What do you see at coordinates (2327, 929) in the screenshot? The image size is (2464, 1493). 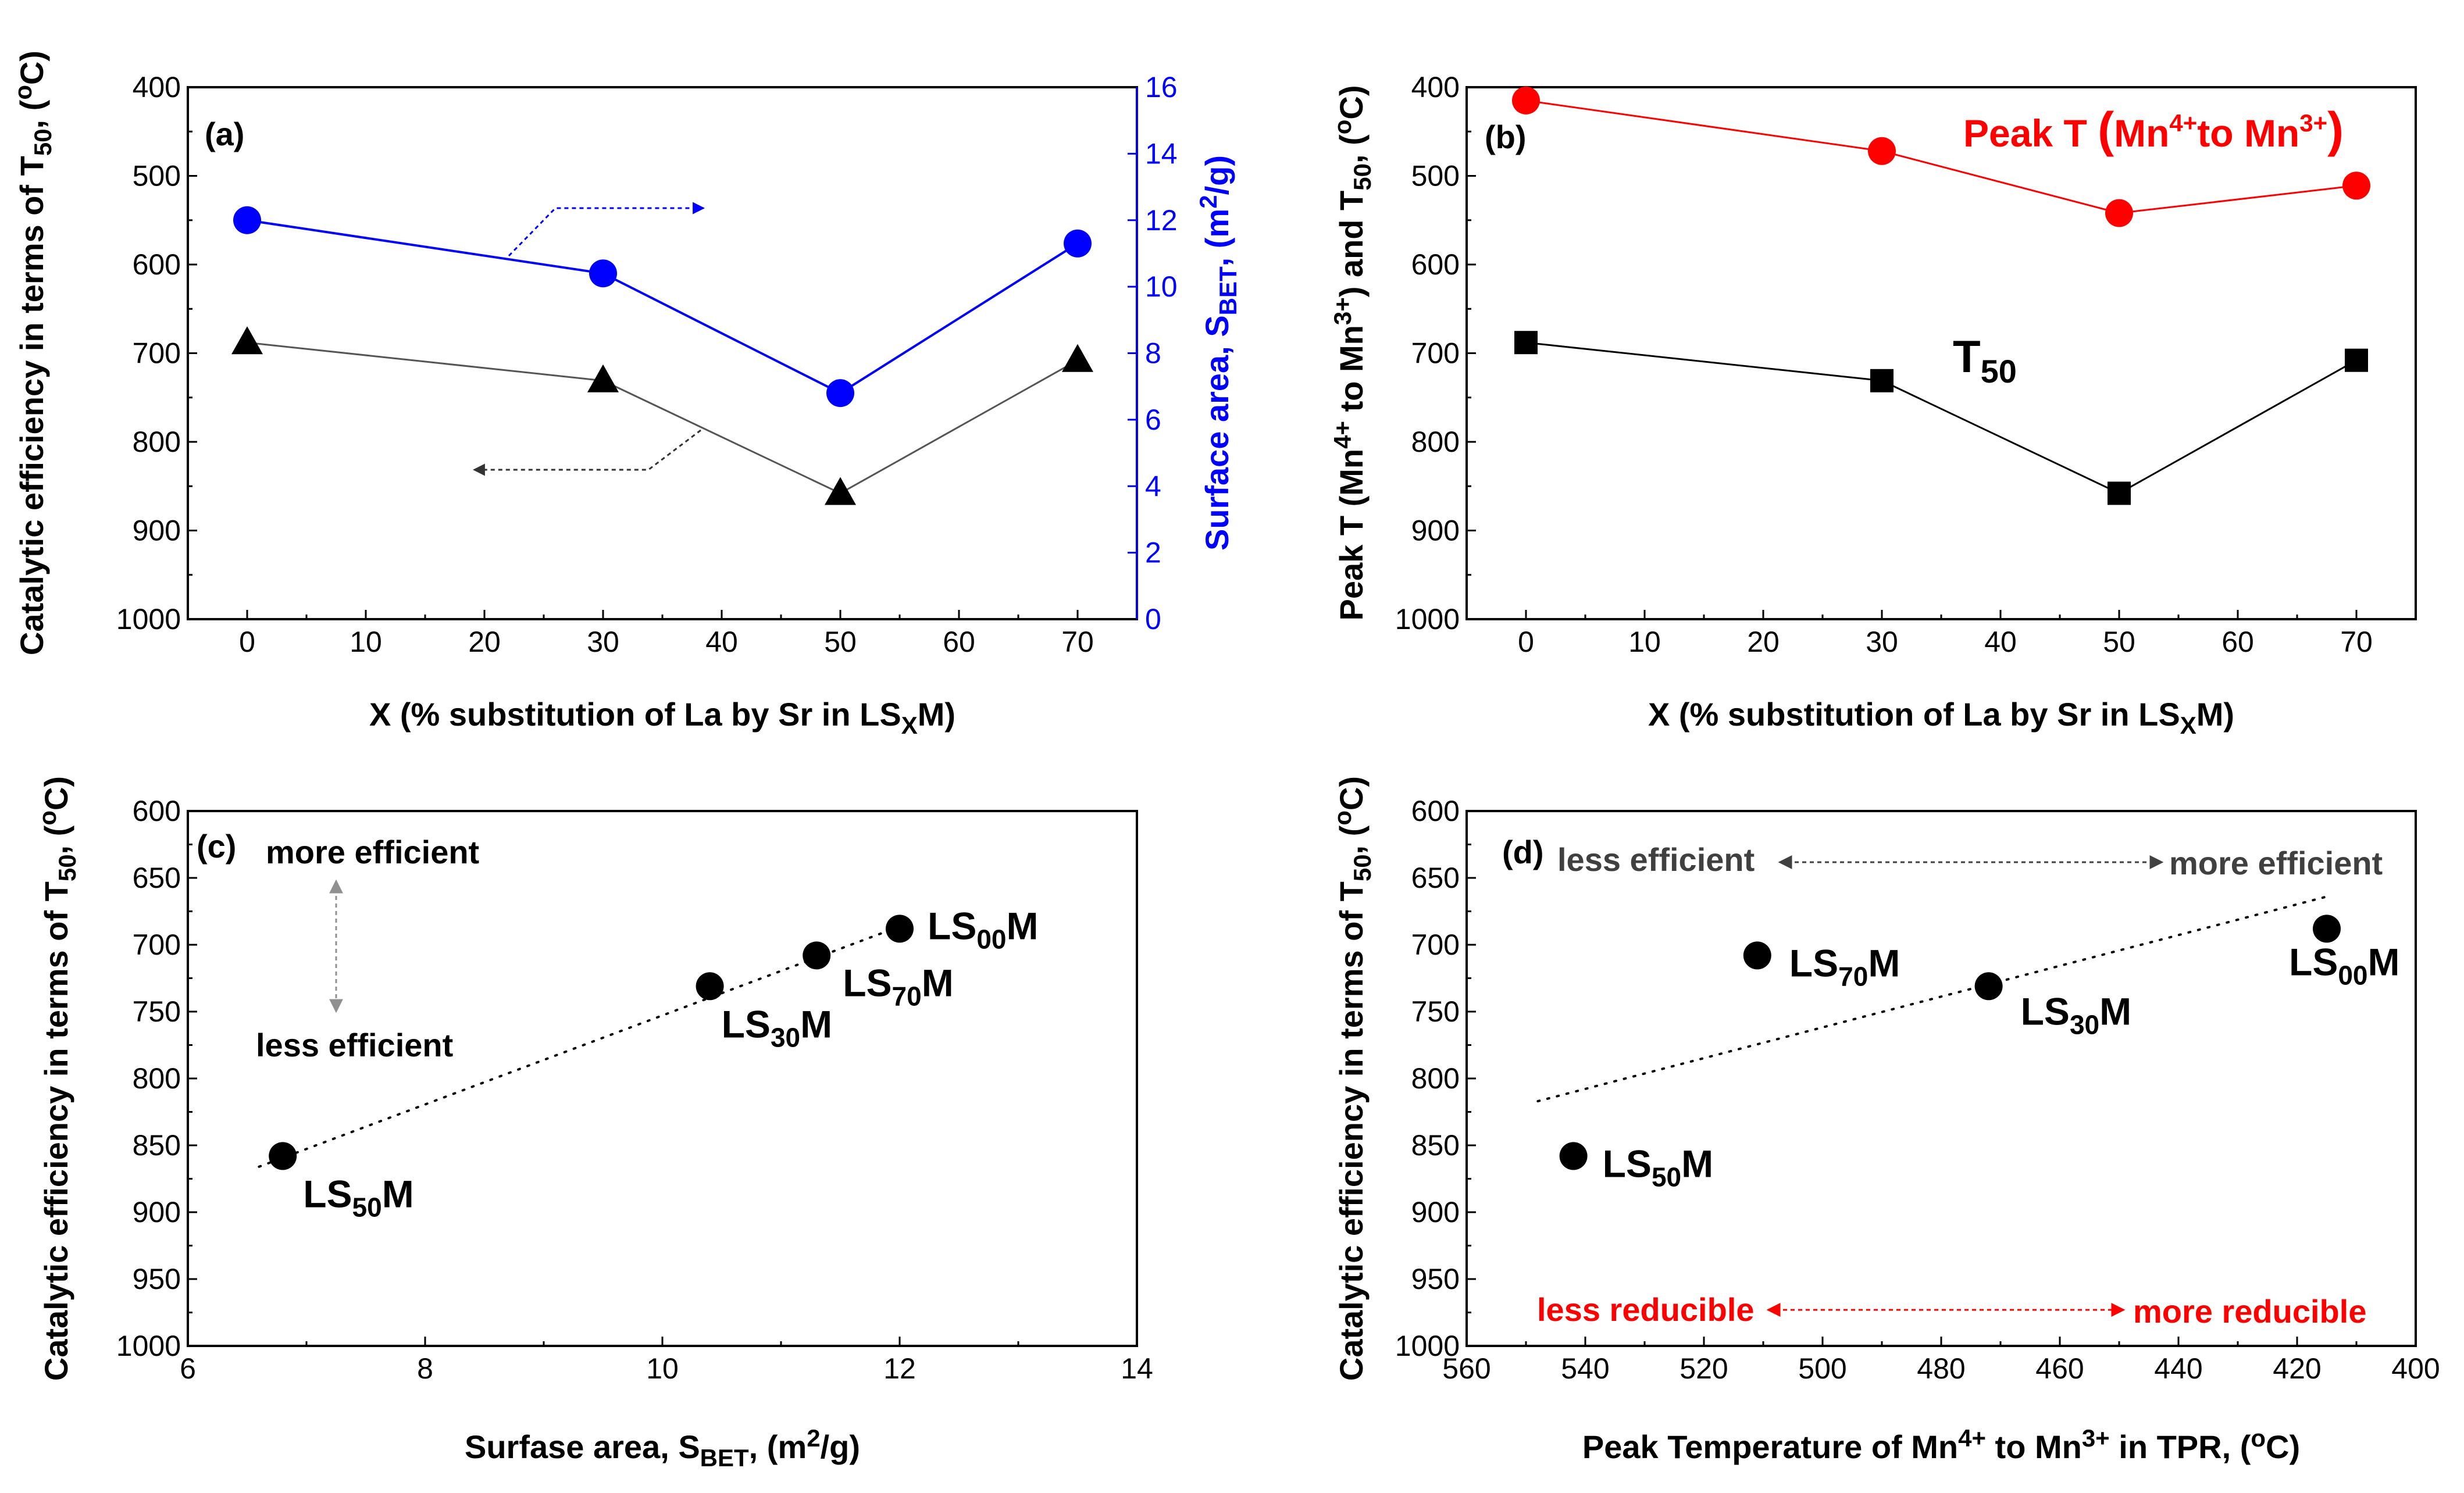 I see `panel-d-point-ls00m` at bounding box center [2327, 929].